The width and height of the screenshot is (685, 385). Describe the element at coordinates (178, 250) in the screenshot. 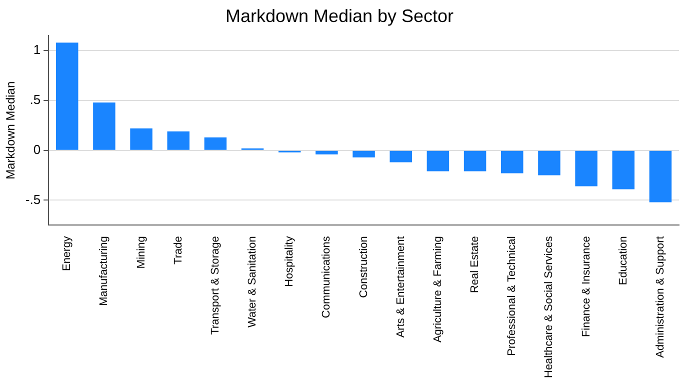

I see `x-tick-label: Trade` at that location.